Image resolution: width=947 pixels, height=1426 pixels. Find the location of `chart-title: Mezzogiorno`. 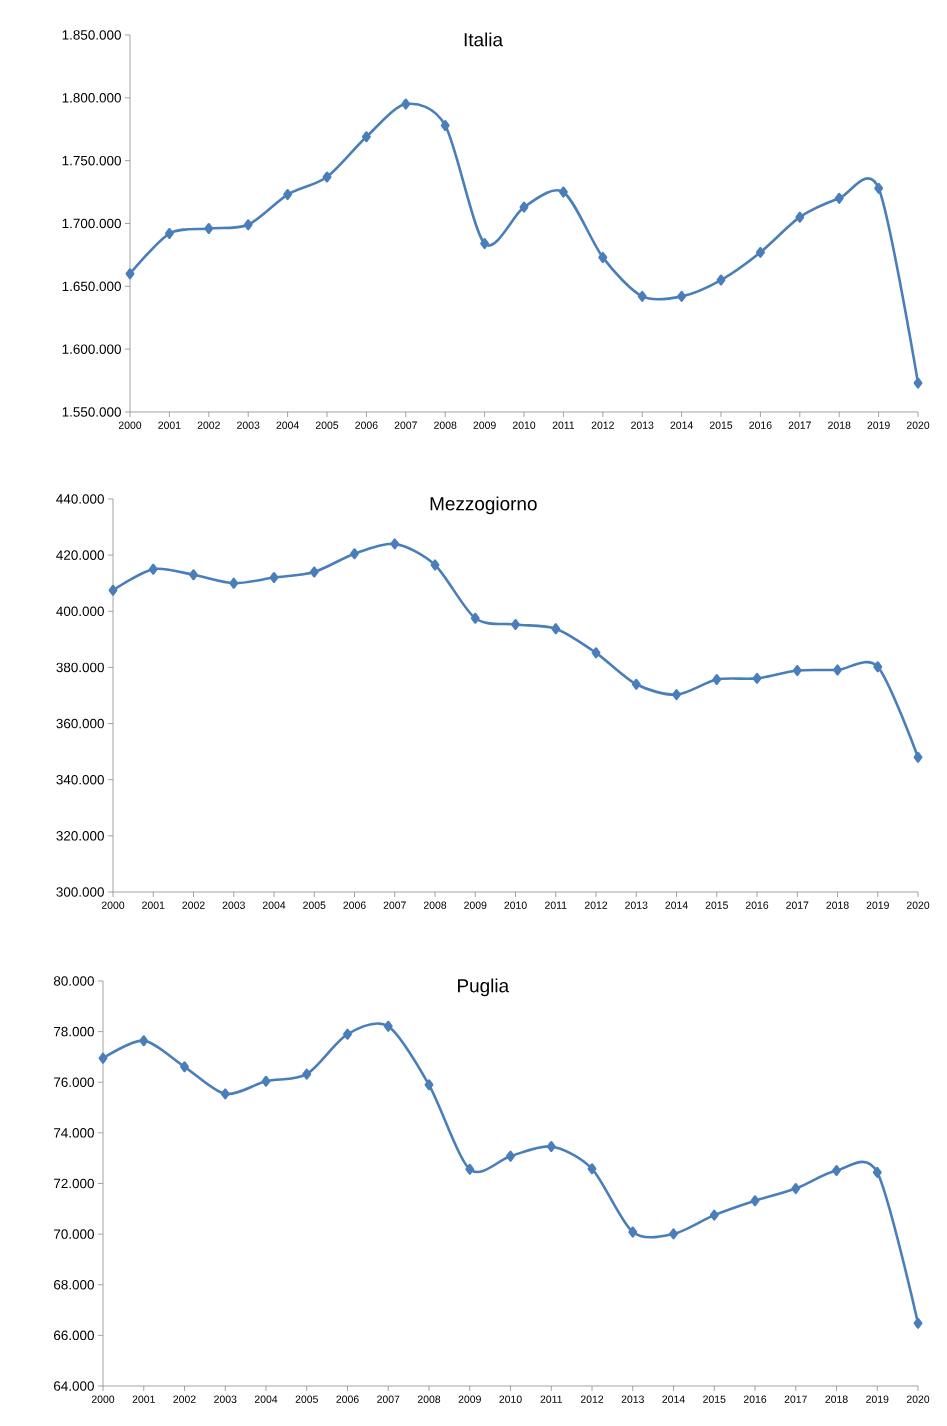

chart-title: Mezzogiorno is located at coordinates (483, 505).